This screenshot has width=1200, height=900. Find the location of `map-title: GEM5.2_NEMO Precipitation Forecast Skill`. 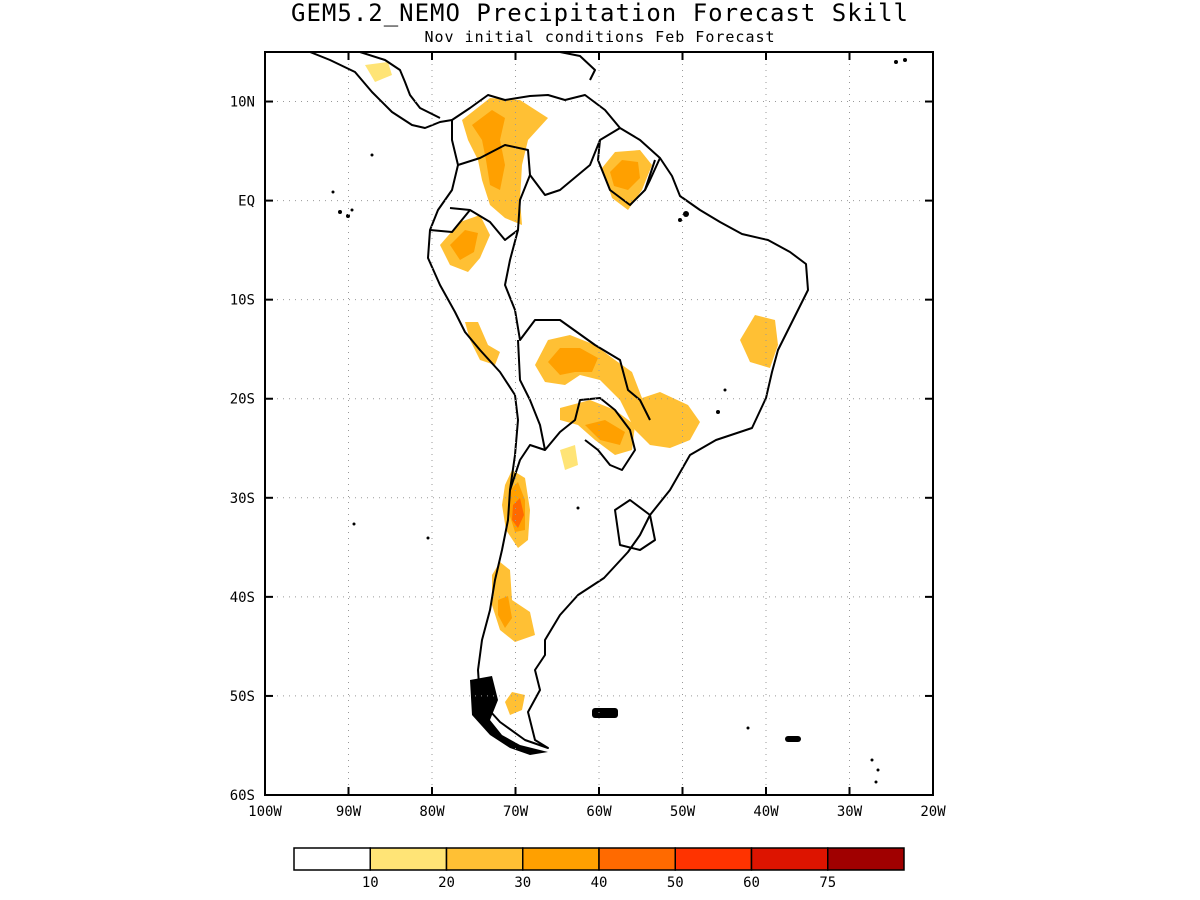

map-title: GEM5.2_NEMO Precipitation Forecast Skill is located at coordinates (600, 13).